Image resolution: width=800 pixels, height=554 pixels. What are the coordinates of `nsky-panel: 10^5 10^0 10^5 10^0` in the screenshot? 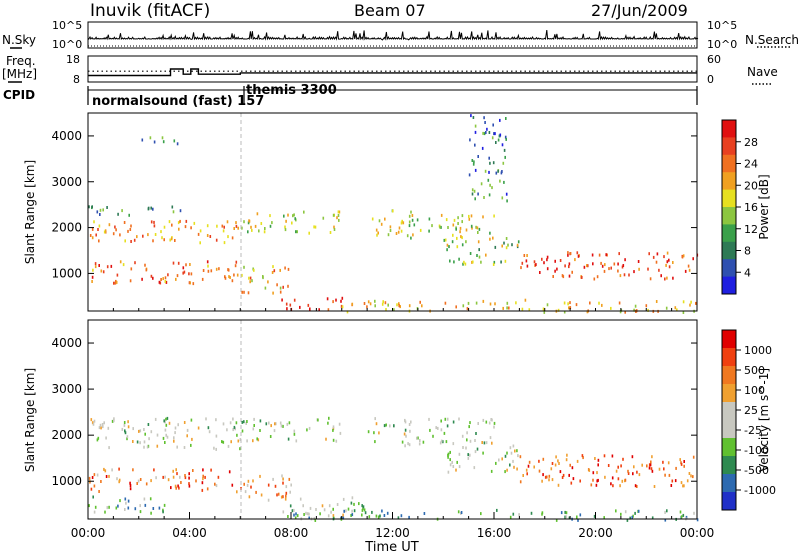 It's located at (394, 35).